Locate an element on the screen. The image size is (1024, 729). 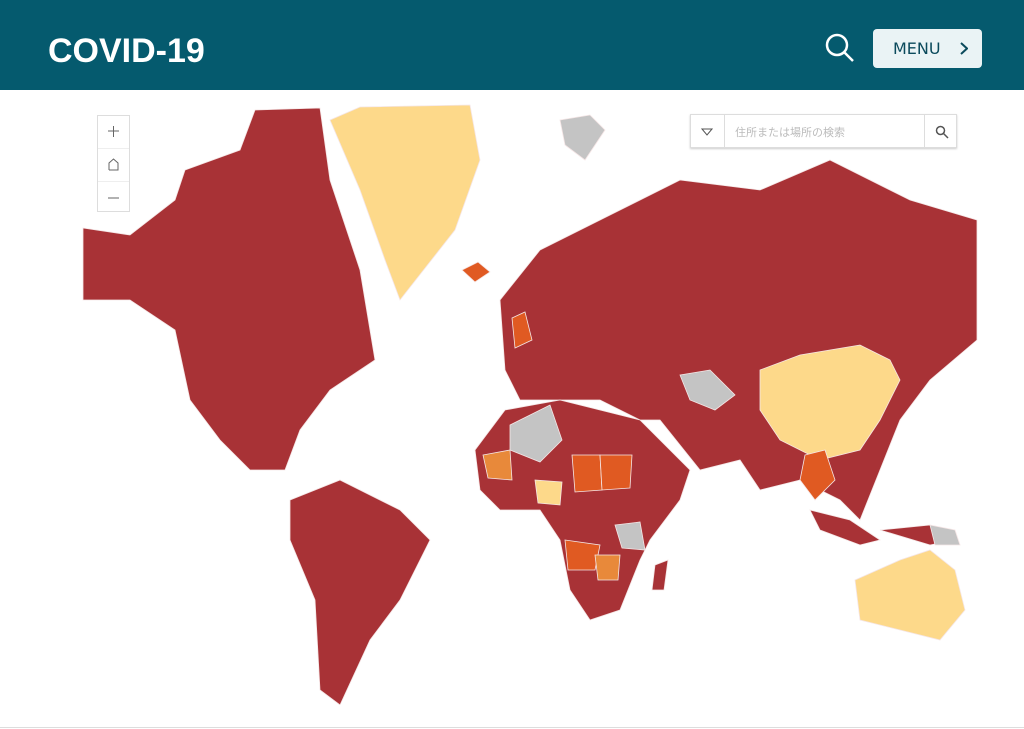
menu-label: MENU is located at coordinates (917, 48).